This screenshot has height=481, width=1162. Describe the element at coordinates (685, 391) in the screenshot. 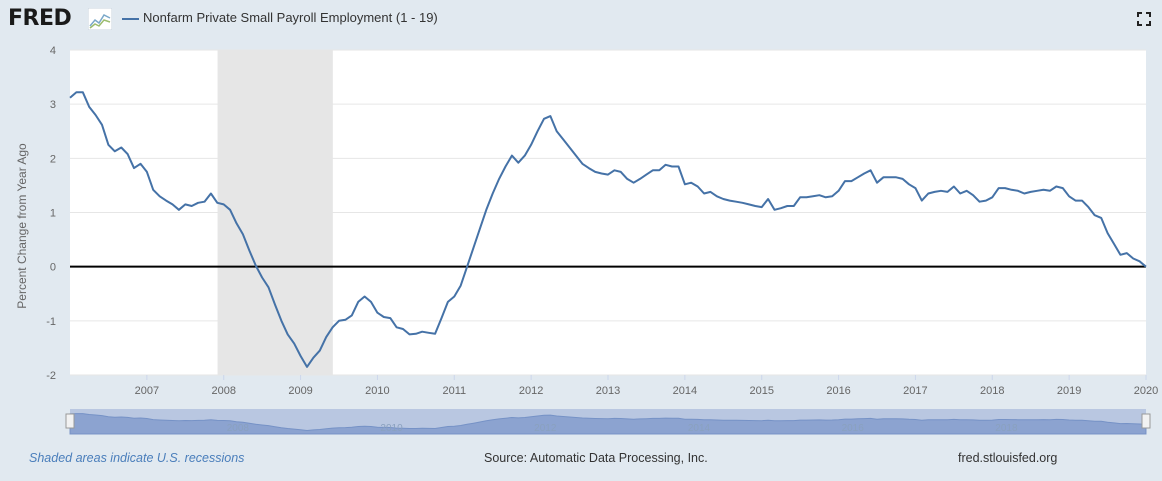

I see `x-tick-label: 2014` at that location.